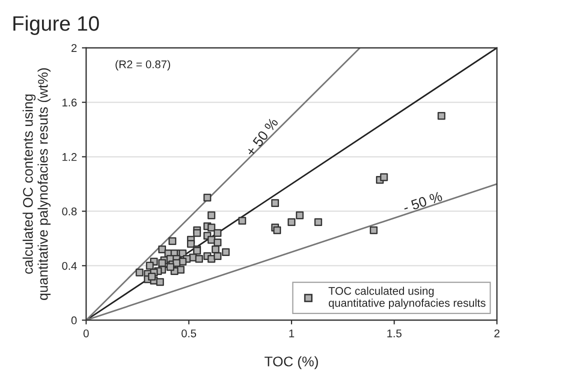 This screenshot has width=586, height=389. I want to click on y-tick-label: 1.2, so click(69, 157).